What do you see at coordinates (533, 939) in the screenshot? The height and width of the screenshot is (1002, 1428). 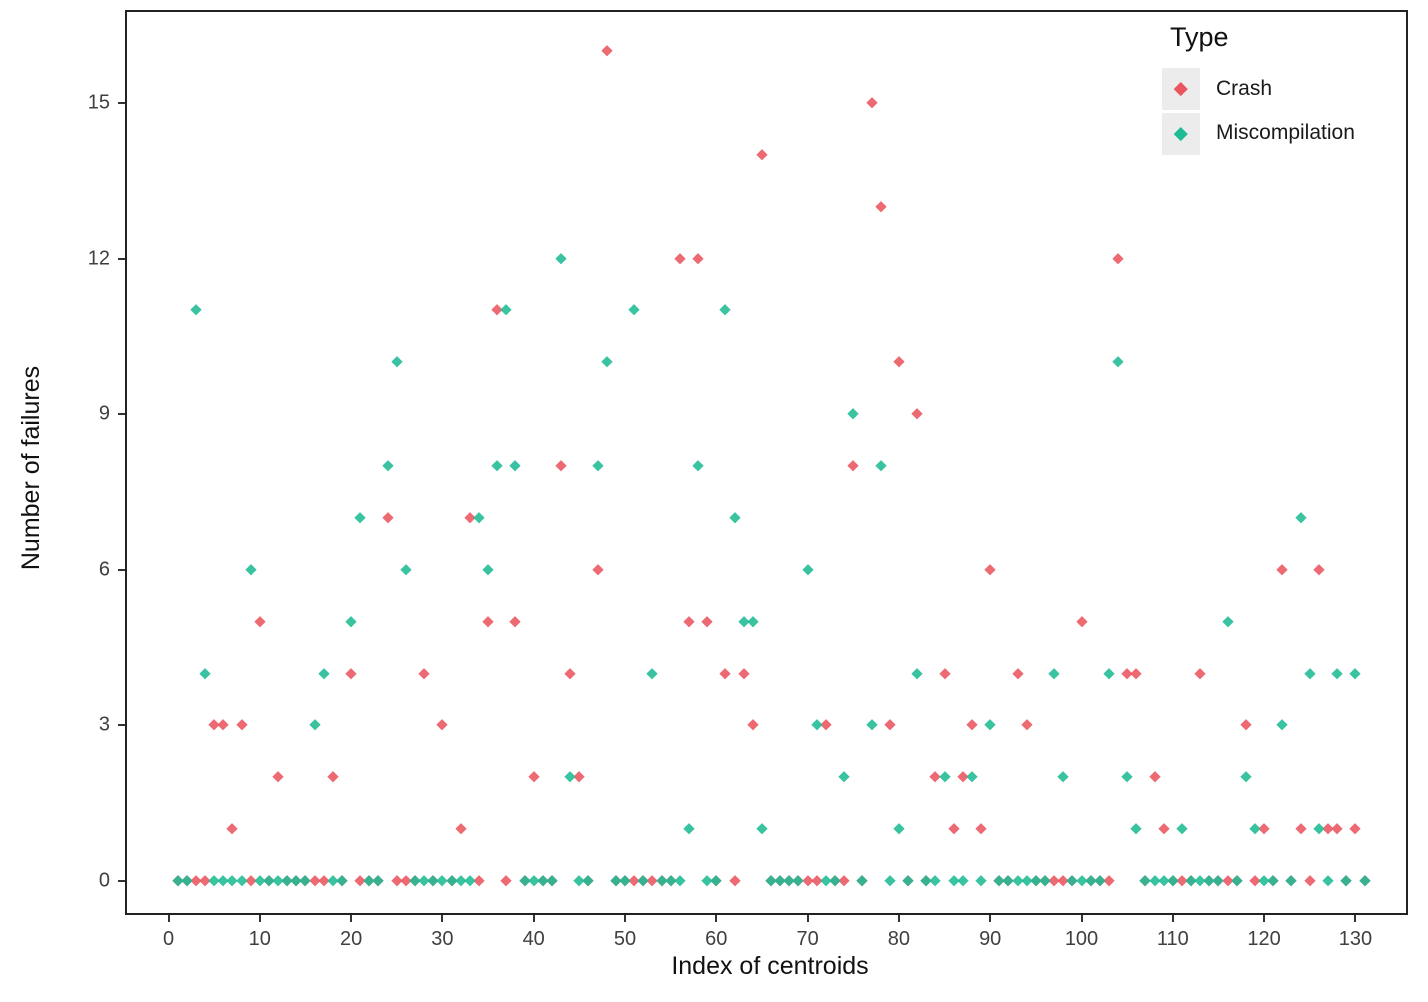 I see `x-tick-label: 40` at bounding box center [533, 939].